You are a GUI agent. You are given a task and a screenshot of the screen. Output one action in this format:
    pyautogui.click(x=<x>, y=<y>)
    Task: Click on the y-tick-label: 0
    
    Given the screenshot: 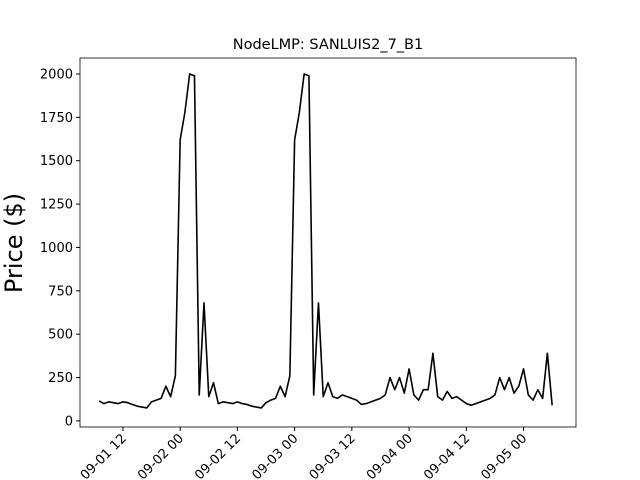 What is the action you would take?
    pyautogui.click(x=69, y=421)
    